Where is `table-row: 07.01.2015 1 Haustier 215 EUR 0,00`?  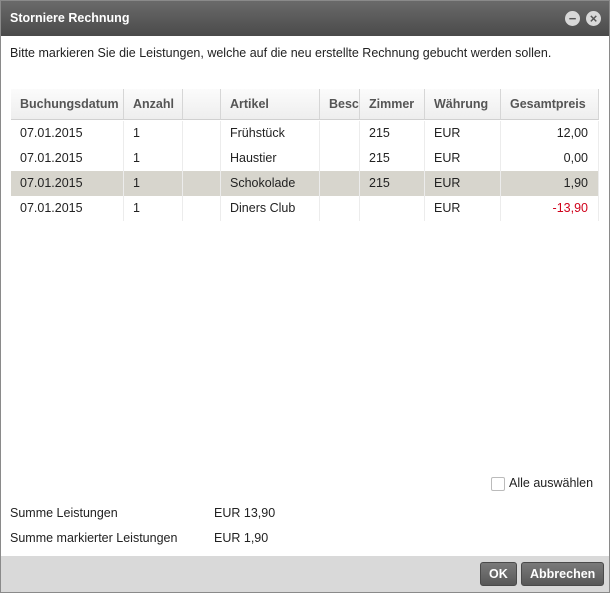 table-row: 07.01.2015 1 Haustier 215 EUR 0,00 is located at coordinates (305, 158).